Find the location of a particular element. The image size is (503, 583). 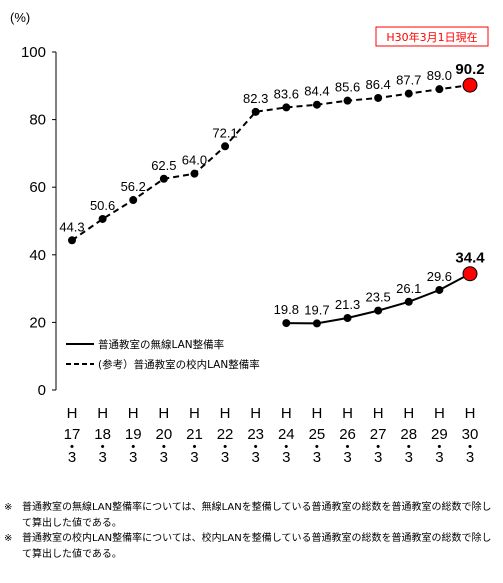

x-tick-label: 21 is located at coordinates (194, 434).